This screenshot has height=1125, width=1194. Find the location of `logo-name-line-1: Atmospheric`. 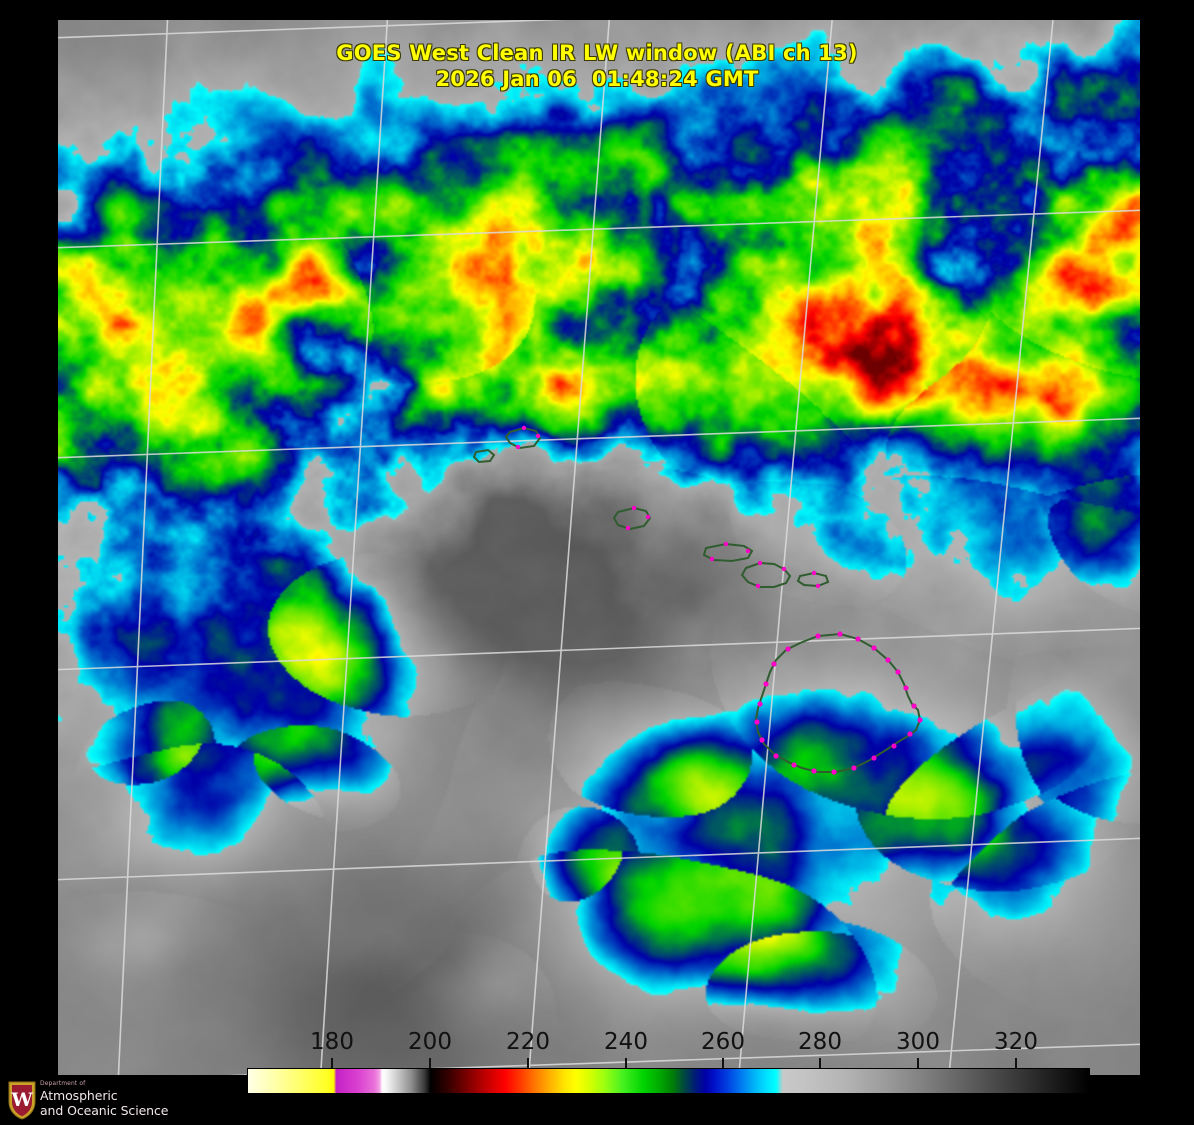

logo-name-line-1: Atmospheric is located at coordinates (79, 1095).